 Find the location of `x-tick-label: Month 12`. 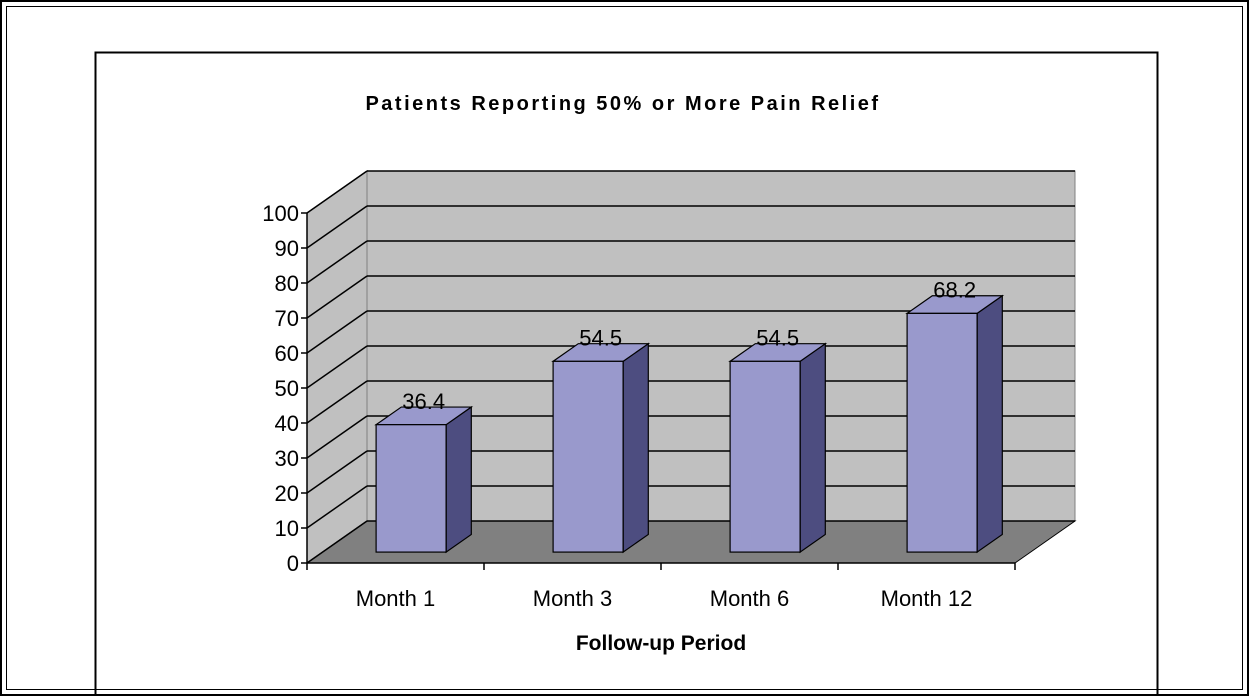

x-tick-label: Month 12 is located at coordinates (927, 598).